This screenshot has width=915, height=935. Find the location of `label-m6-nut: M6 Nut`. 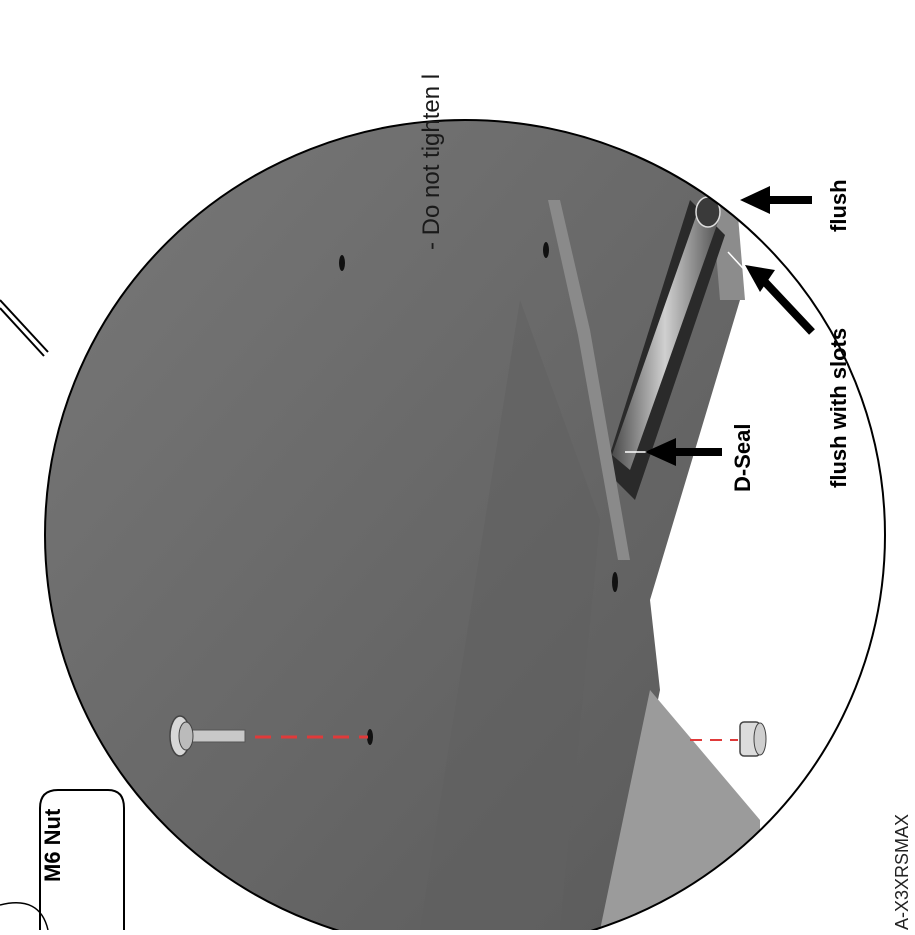

label-m6-nut: M6 Nut is located at coordinates (52, 845).